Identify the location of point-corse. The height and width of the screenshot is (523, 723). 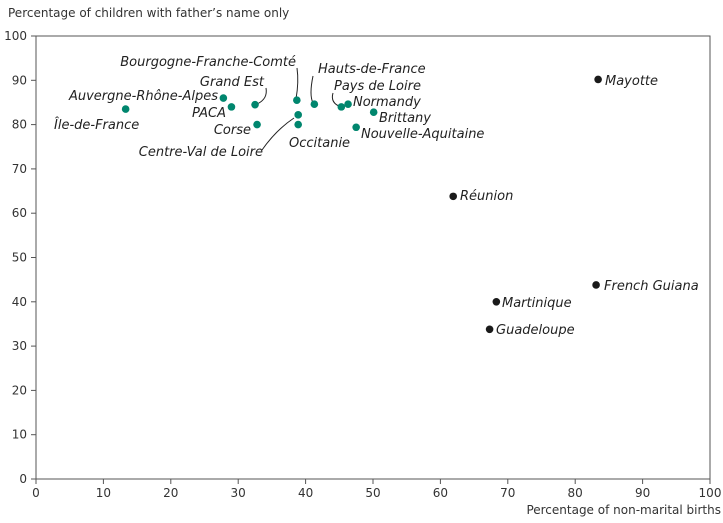
(257, 124).